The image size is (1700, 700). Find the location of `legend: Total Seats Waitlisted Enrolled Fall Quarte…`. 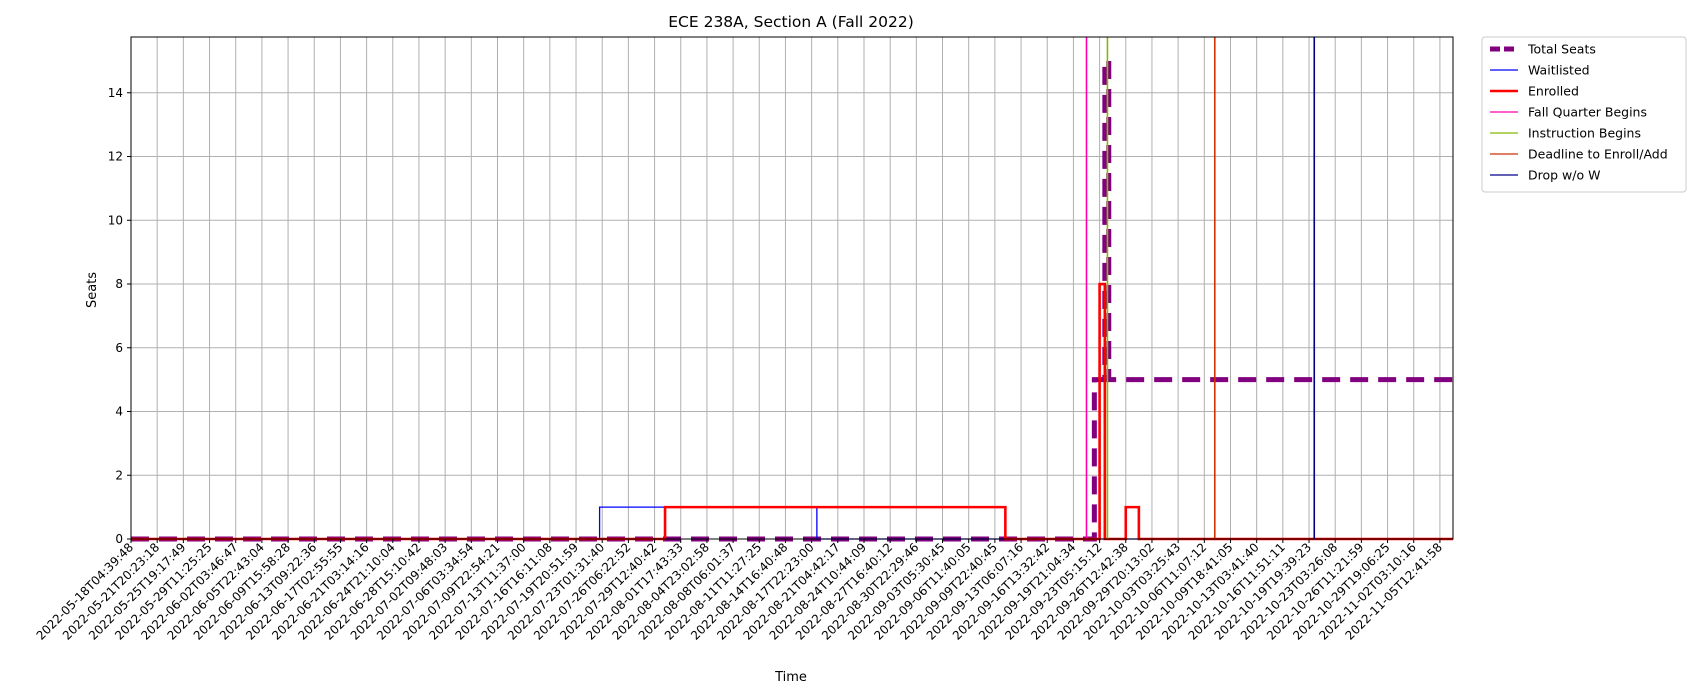

legend: Total Seats Waitlisted Enrolled Fall Quarte… is located at coordinates (1584, 114).